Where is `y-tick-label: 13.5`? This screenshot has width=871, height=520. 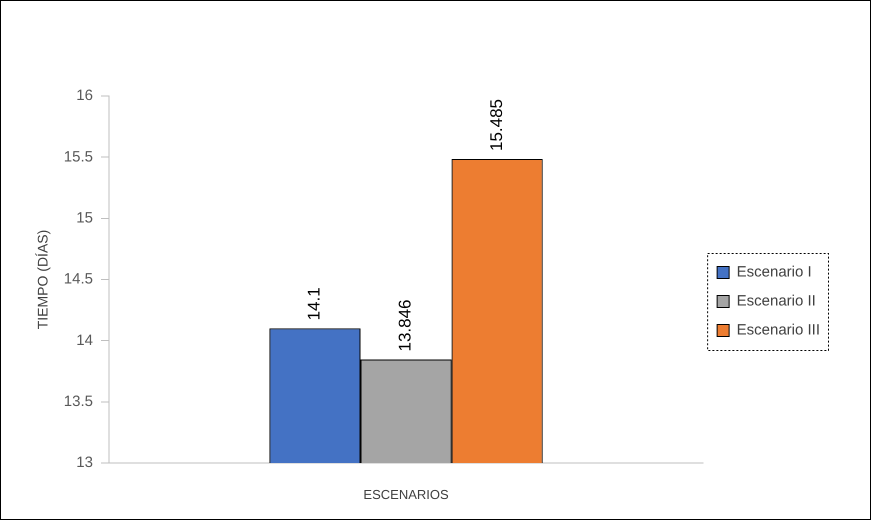
y-tick-label: 13.5 is located at coordinates (78, 401).